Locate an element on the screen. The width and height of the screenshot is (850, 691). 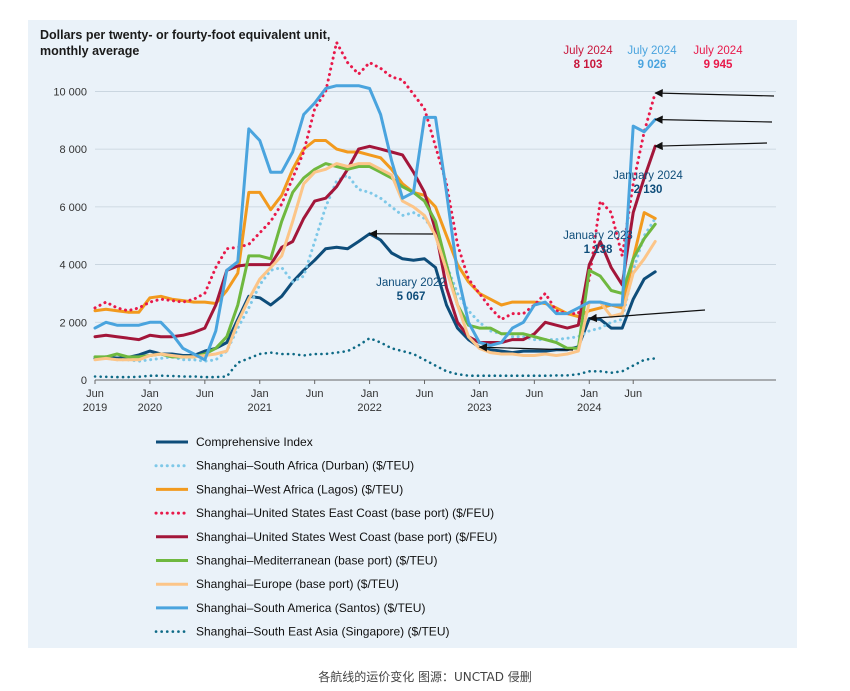
legend-label: Shanghai–West Africa (Lagos) ($/TEU) is located at coordinates (299, 489).